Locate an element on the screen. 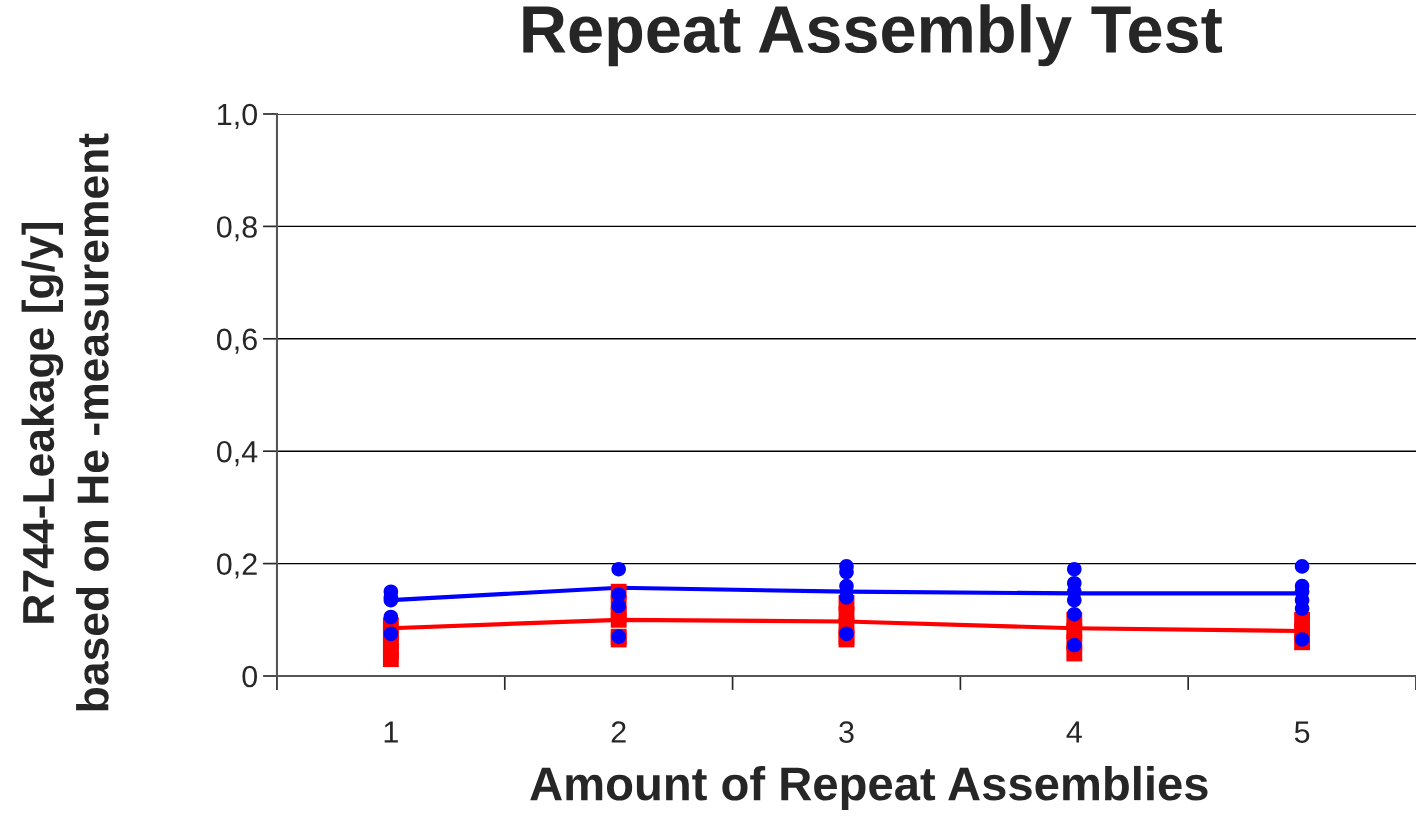 The width and height of the screenshot is (1416, 826). y-tick-label: 0,2 is located at coordinates (236, 566).